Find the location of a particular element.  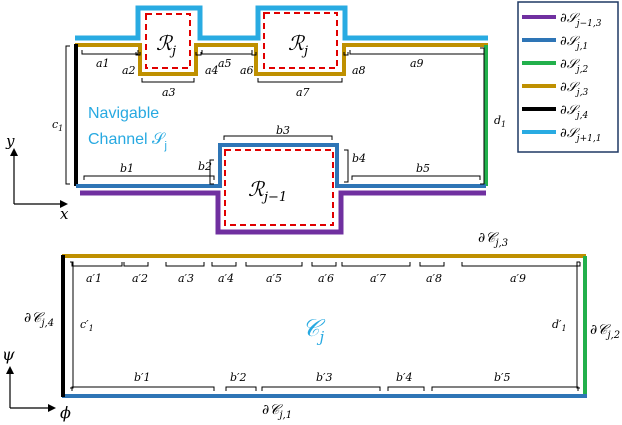

legend-label-5: ∂𝒮j,4 is located at coordinates (574, 112).